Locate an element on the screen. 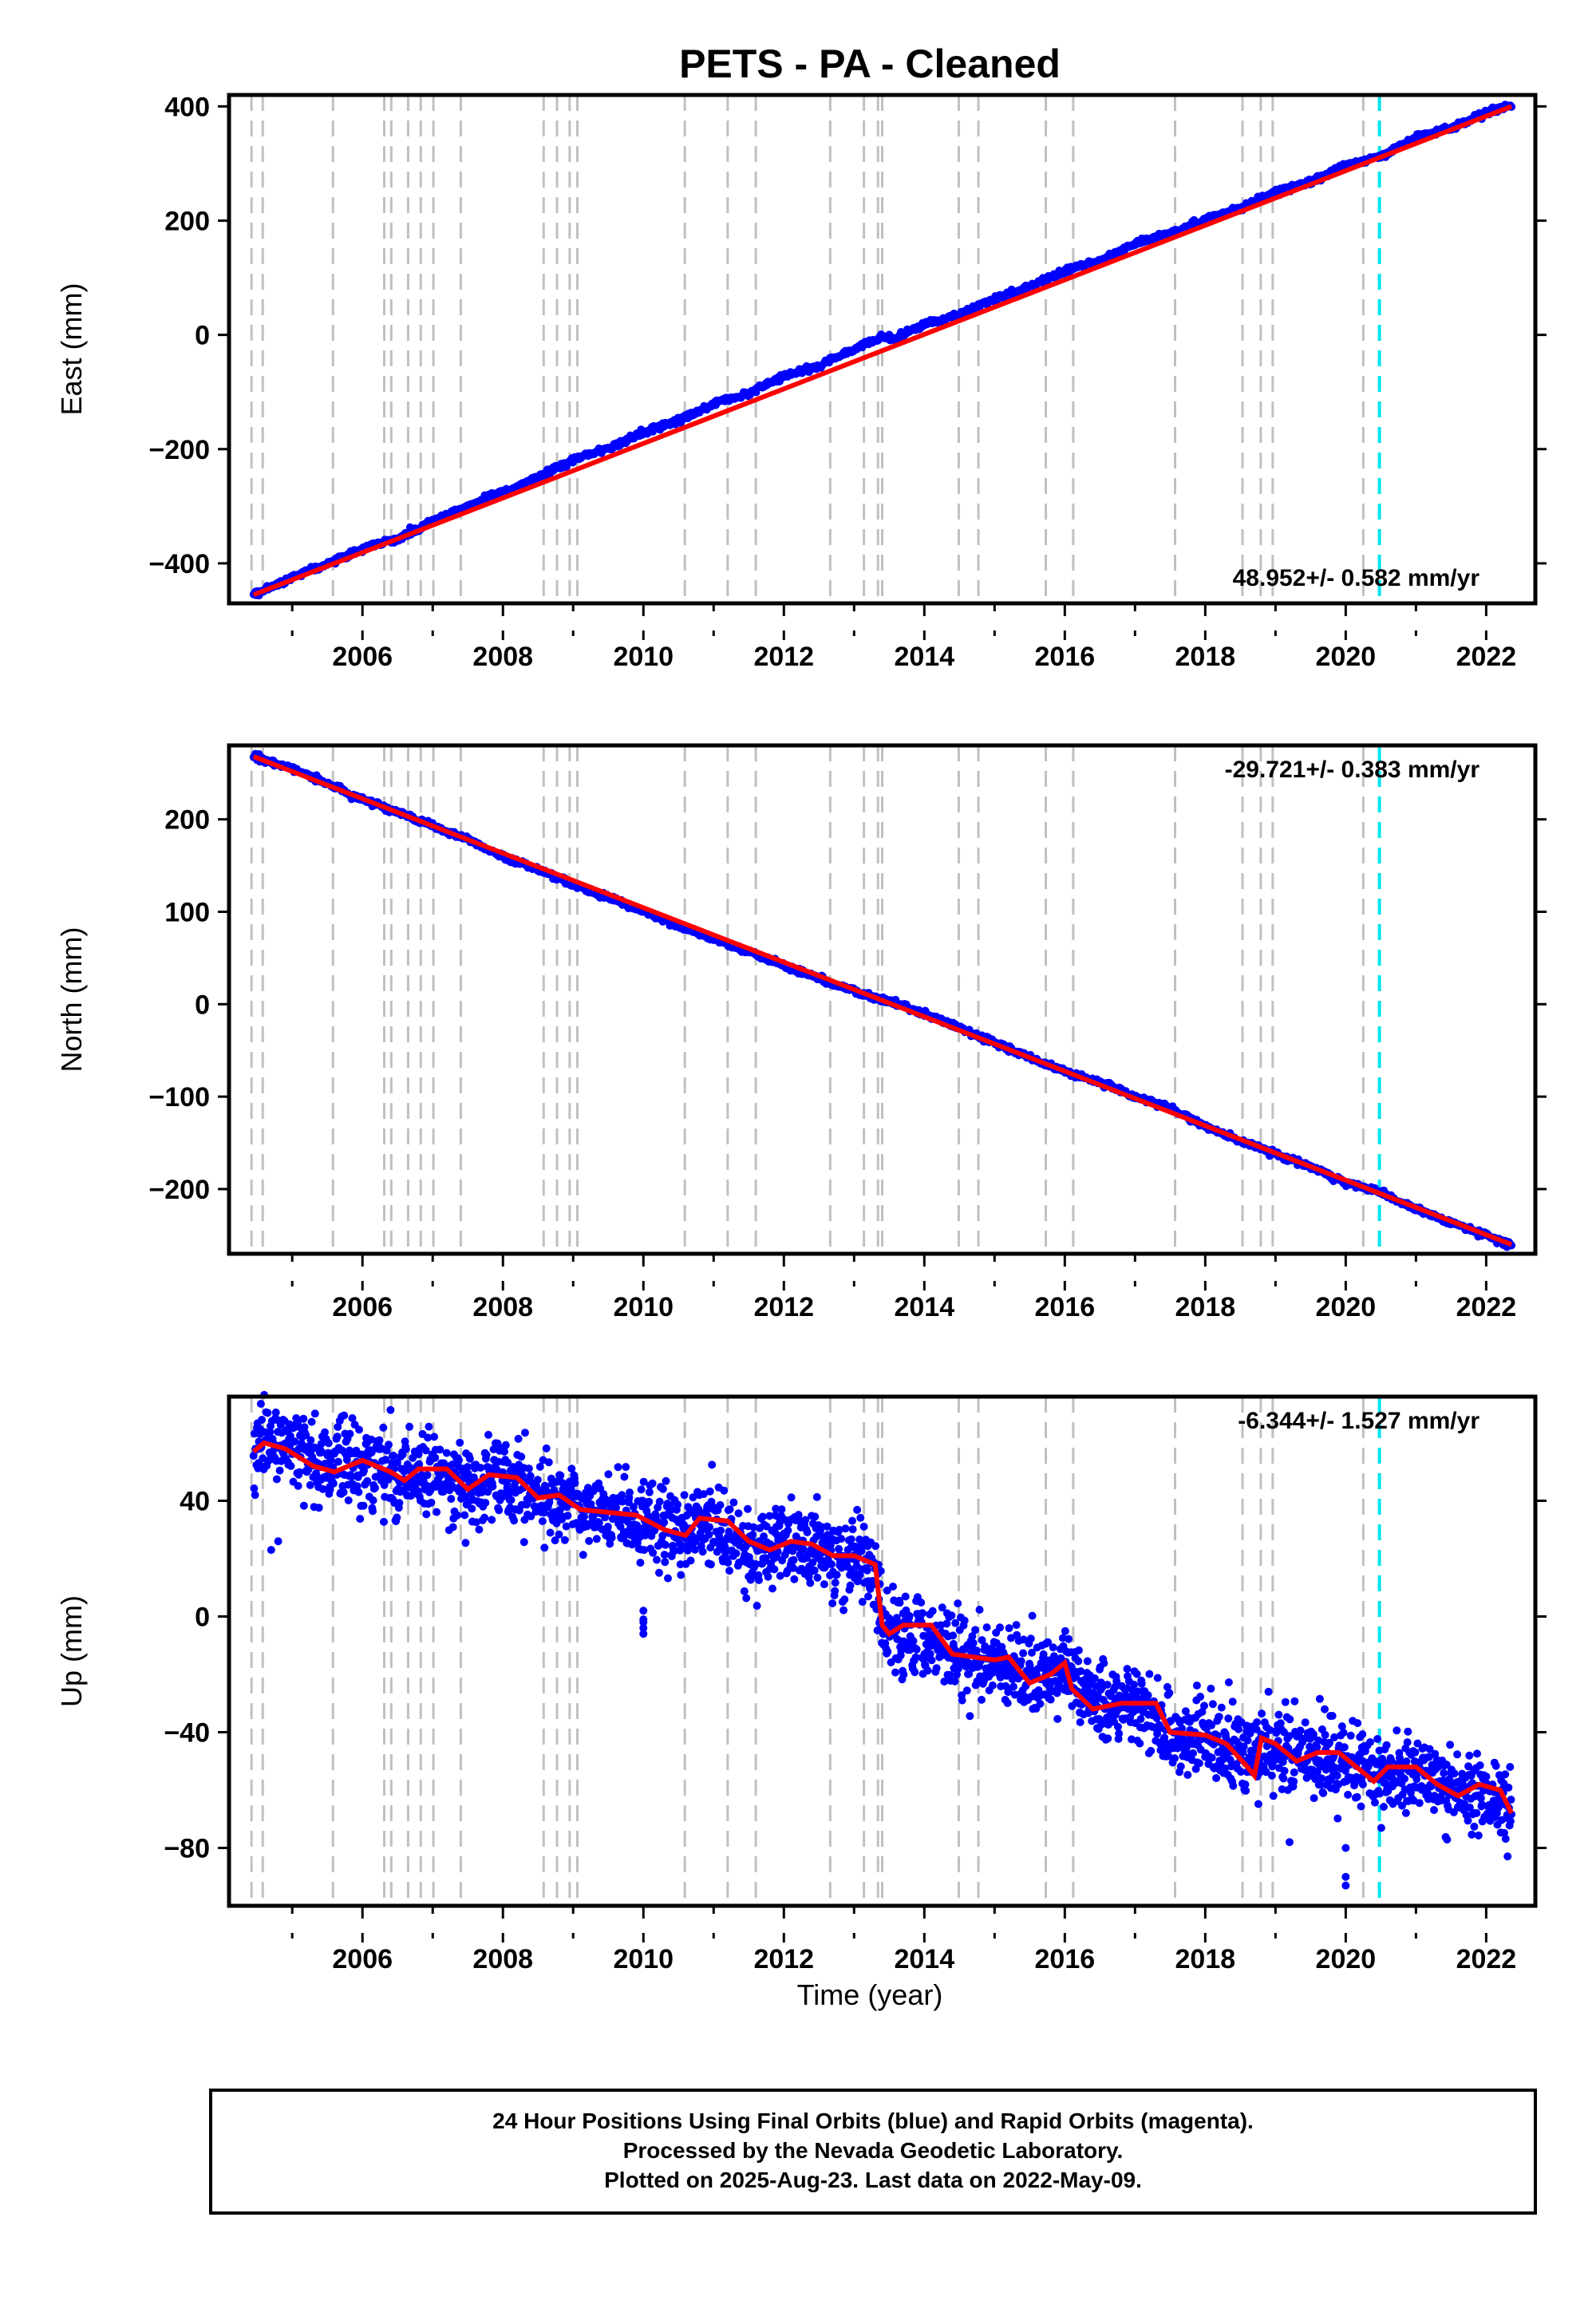 This screenshot has width=1596, height=2316. x-tick-label: 2010 is located at coordinates (643, 657).